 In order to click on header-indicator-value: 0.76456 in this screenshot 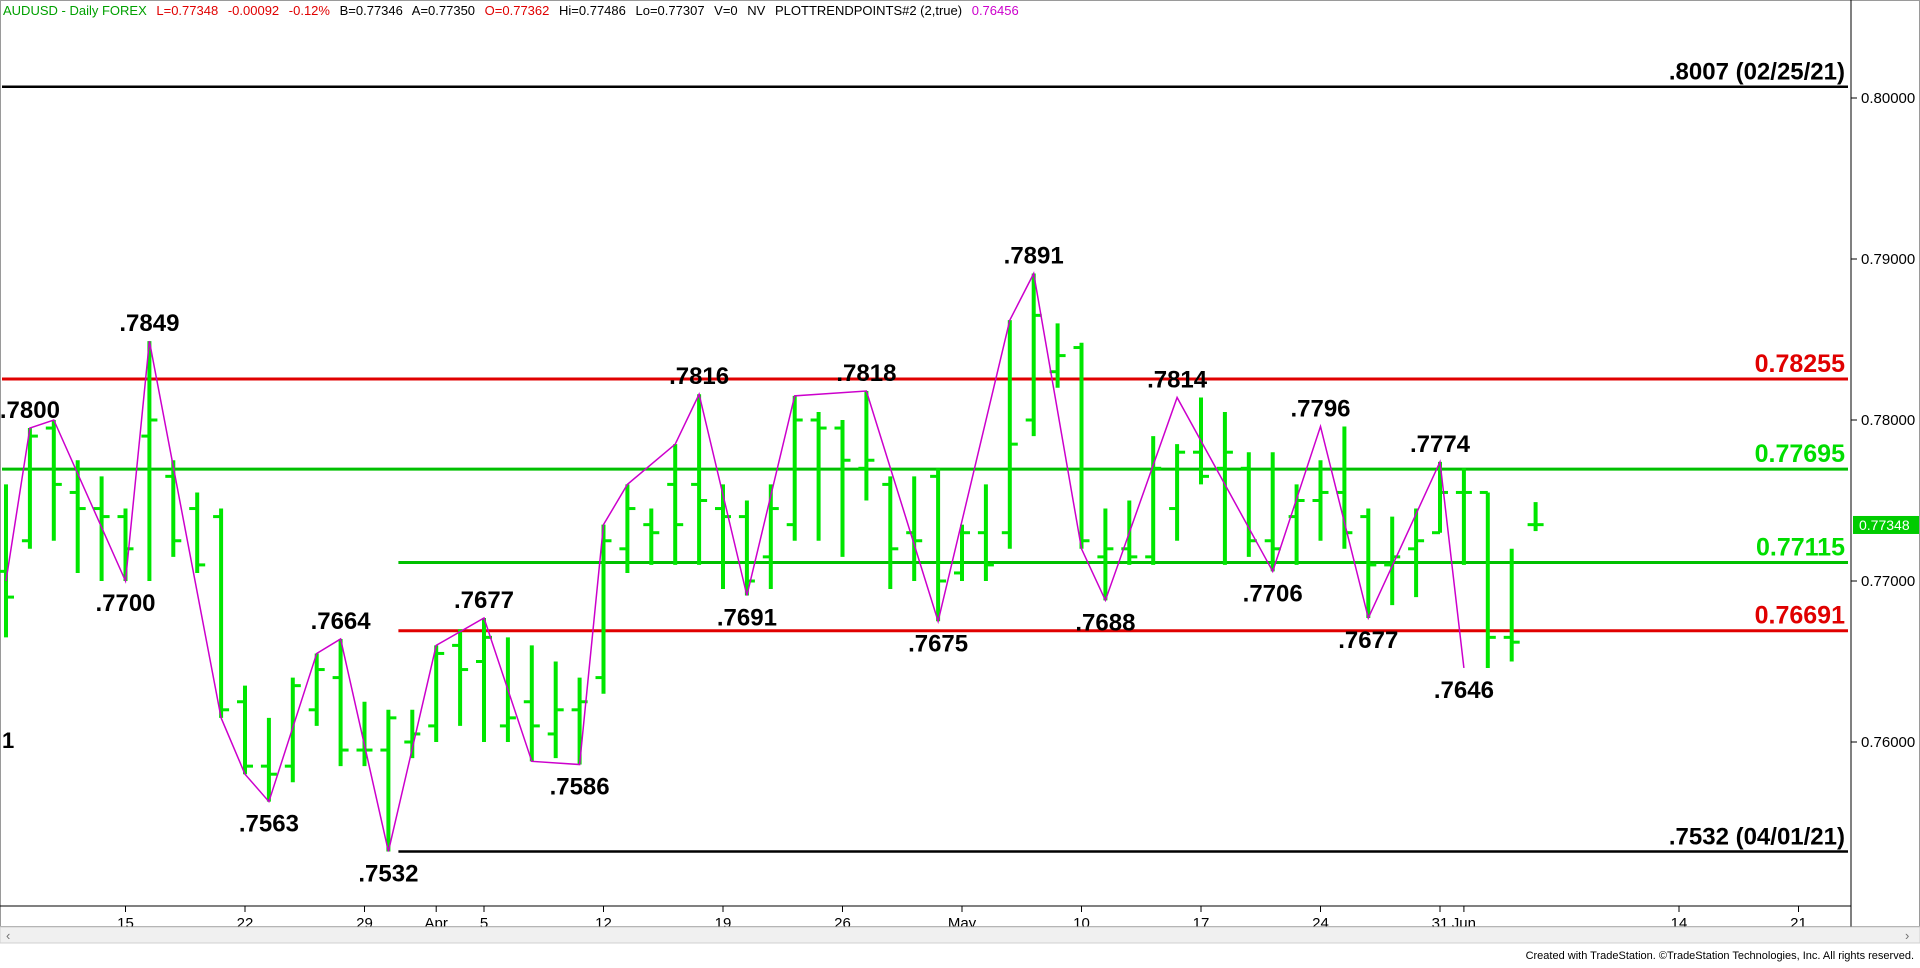, I will do `click(995, 10)`.